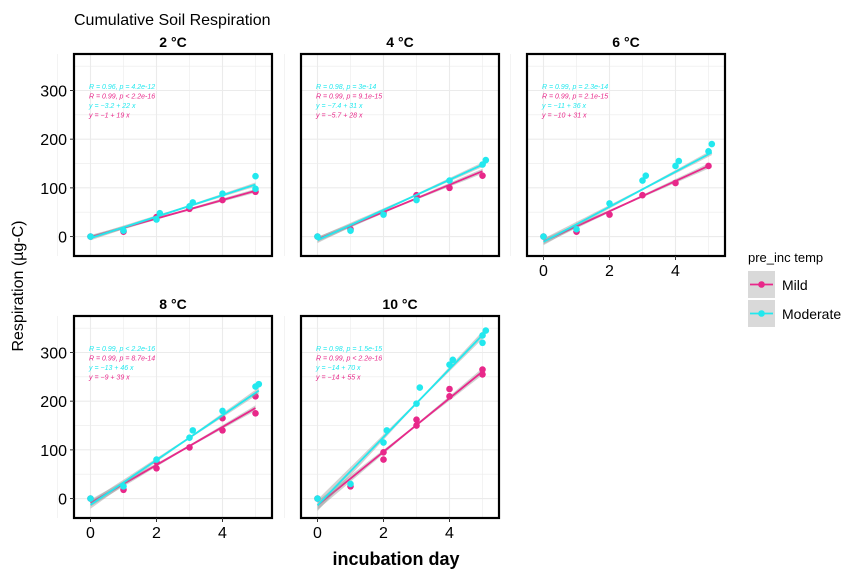 This screenshot has height=576, width=864. Describe the element at coordinates (109, 116) in the screenshot. I see `annotation-mild-eq: y = −1 + 19 x` at that location.